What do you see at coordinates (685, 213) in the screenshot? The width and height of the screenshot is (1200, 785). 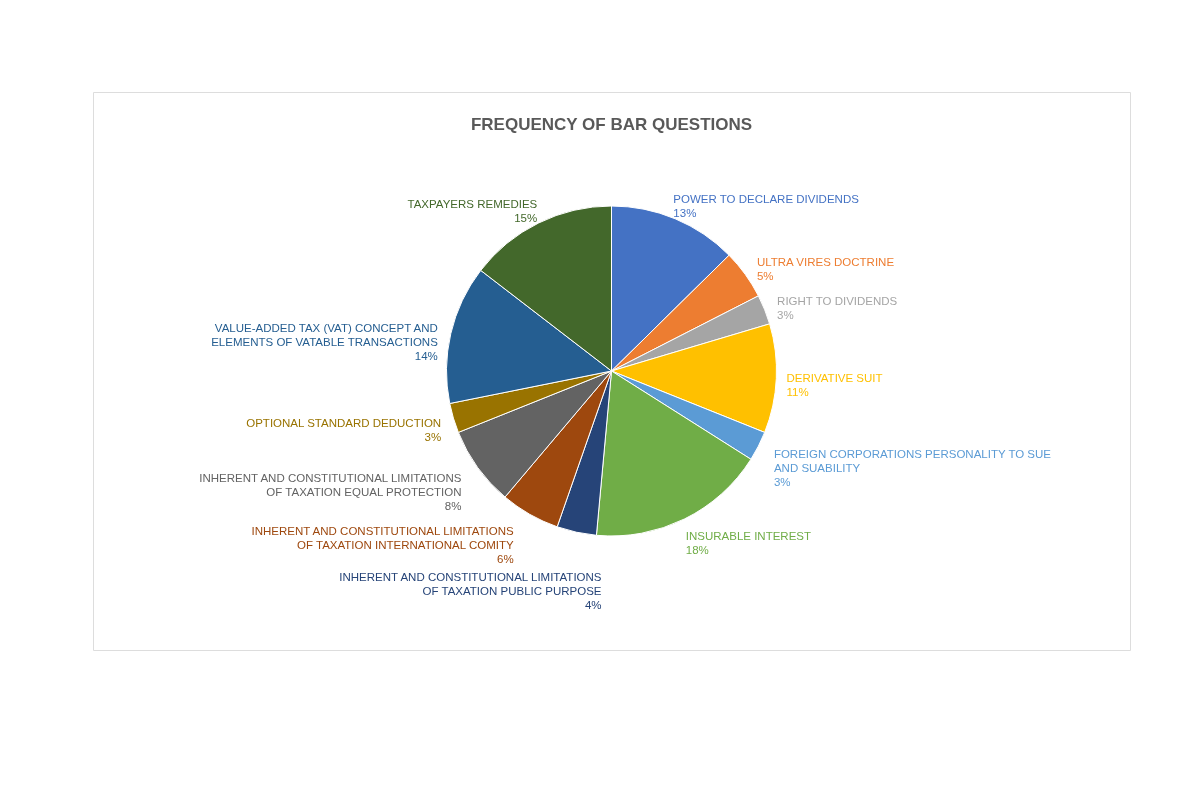 I see `data-label: 13%` at bounding box center [685, 213].